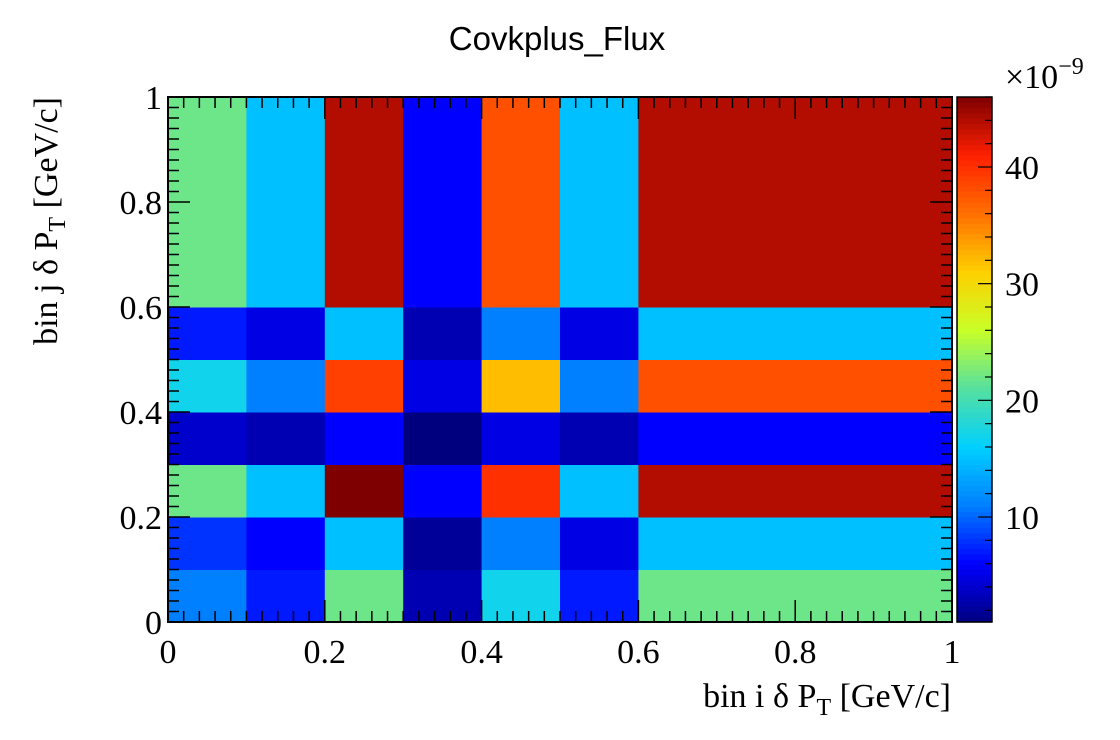  I want to click on x-tick-label: 1, so click(952, 652).